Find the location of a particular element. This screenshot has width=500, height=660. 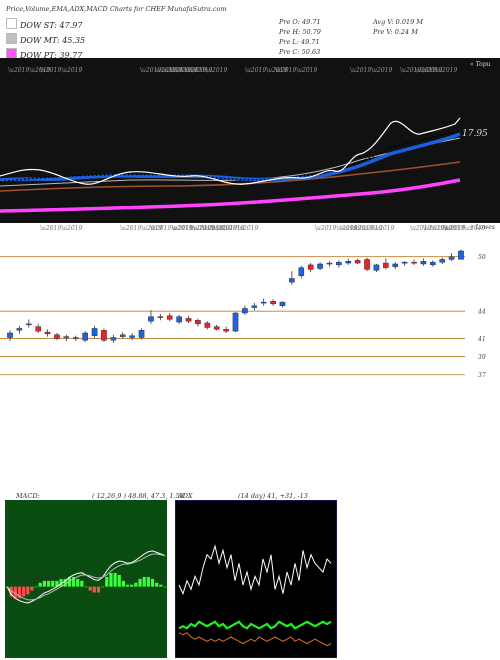

macd-lines is located at coordinates (86, 577).